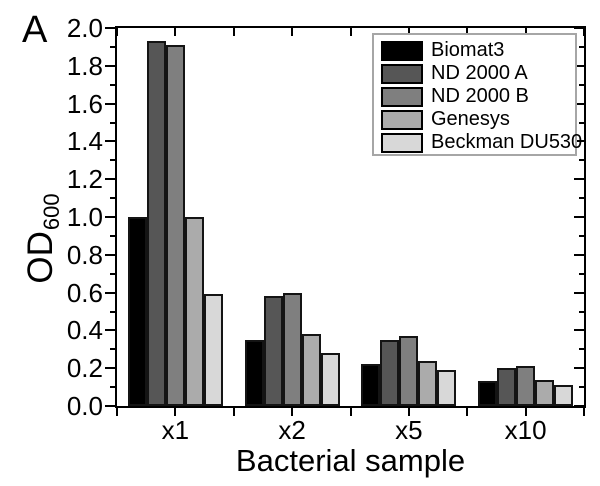  What do you see at coordinates (409, 371) in the screenshot?
I see `bar-nd-2000-b-x5` at bounding box center [409, 371].